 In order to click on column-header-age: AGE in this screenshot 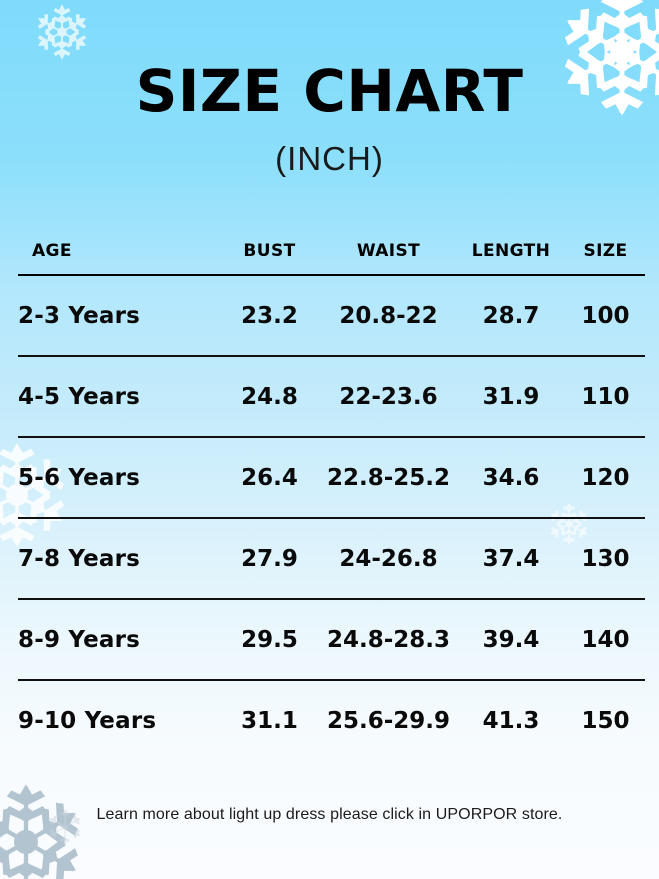, I will do `click(118, 252)`.